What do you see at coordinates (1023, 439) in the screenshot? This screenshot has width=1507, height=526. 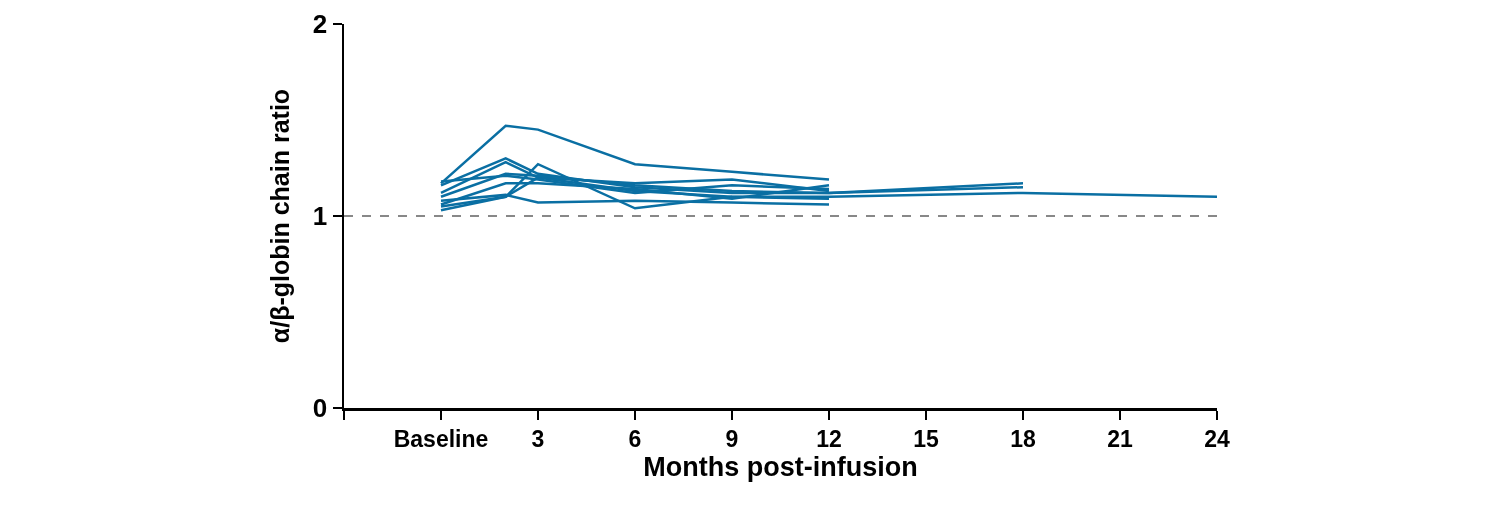 I see `x-tick-label: 18` at bounding box center [1023, 439].